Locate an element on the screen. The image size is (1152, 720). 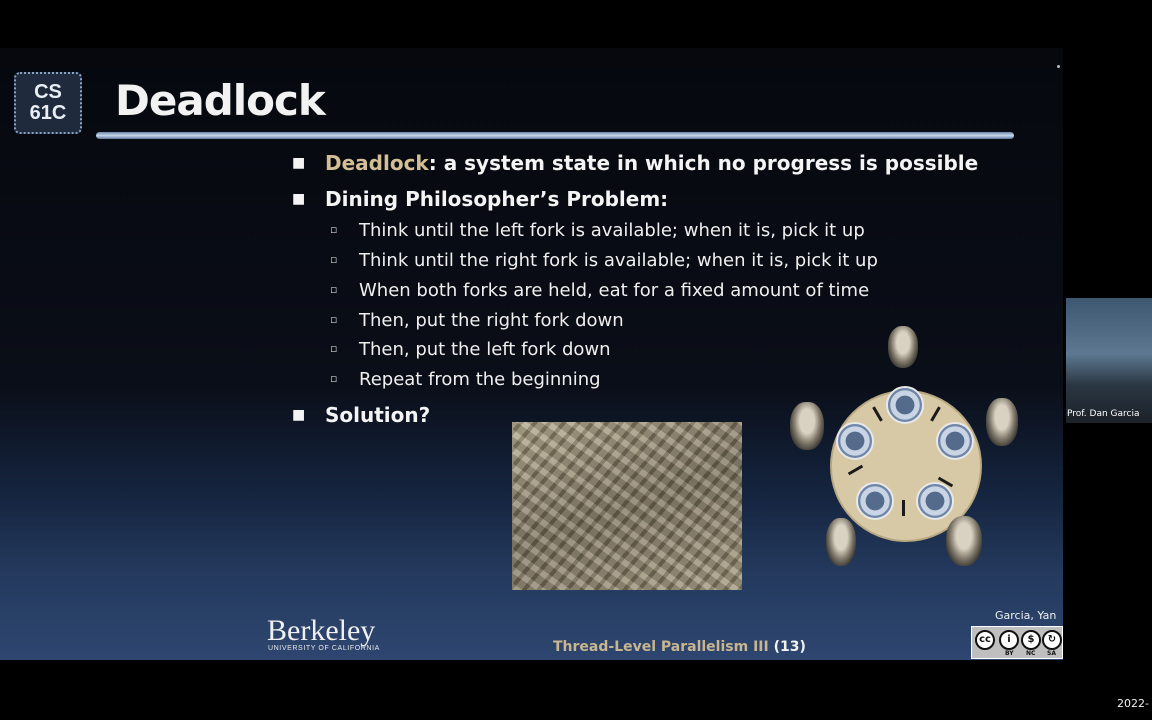
bullet-solution: ■ Solution? is located at coordinates (361, 415).